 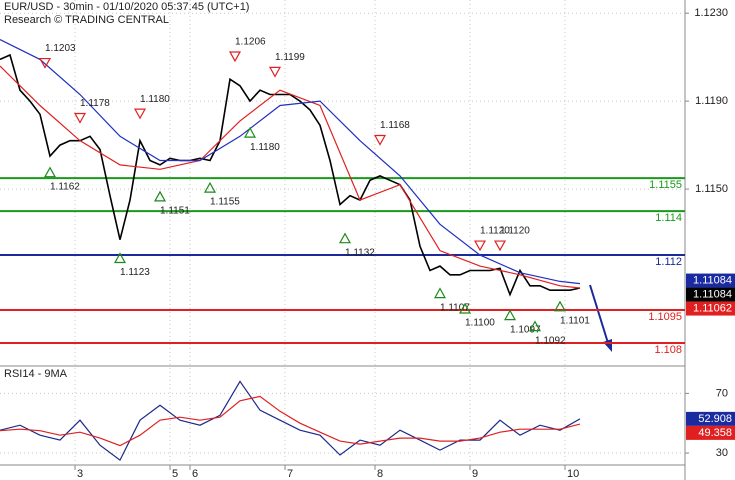 I want to click on pivot-label: 1.1101, so click(x=575, y=320).